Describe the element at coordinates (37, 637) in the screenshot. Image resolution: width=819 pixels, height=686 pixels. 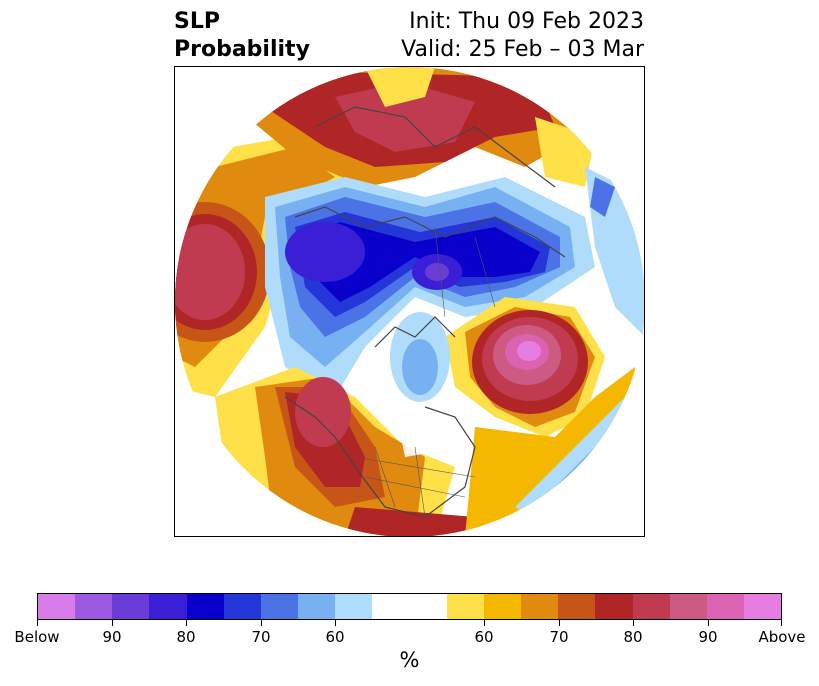
I see `colorbar-tick-label: Below` at that location.